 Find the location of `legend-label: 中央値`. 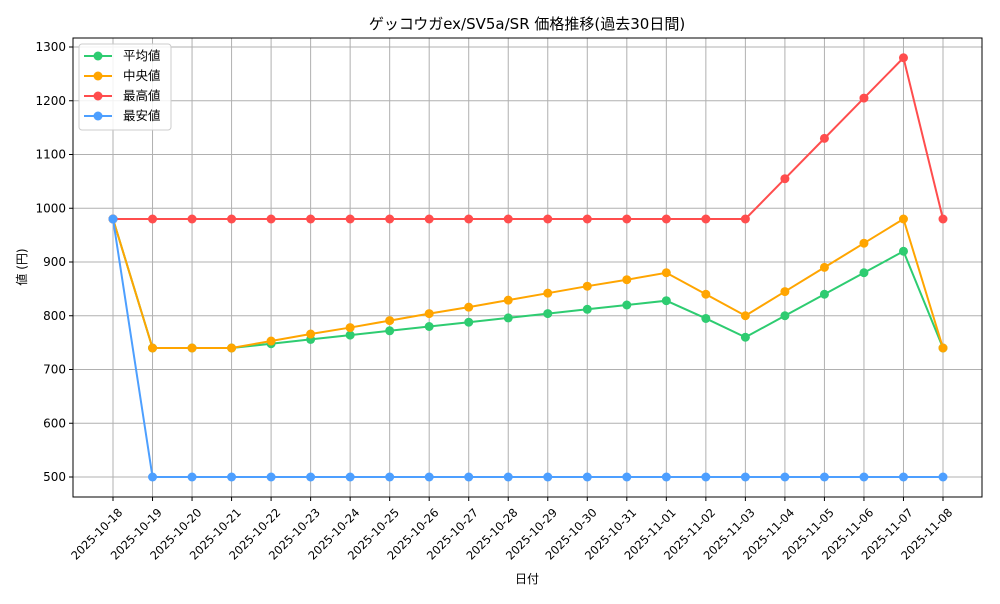

legend-label: 中央値 is located at coordinates (142, 75).